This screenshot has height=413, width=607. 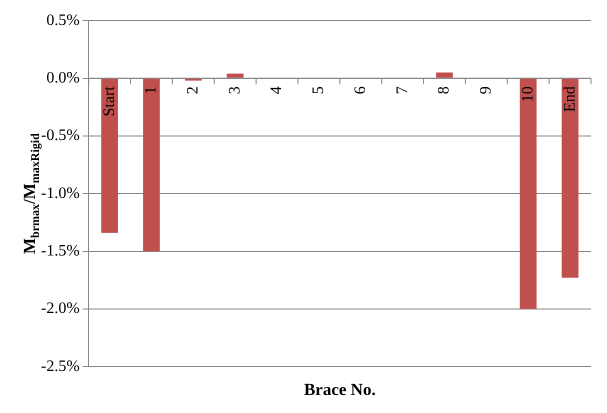 What do you see at coordinates (444, 90) in the screenshot?
I see `x-tick-label: 8` at bounding box center [444, 90].